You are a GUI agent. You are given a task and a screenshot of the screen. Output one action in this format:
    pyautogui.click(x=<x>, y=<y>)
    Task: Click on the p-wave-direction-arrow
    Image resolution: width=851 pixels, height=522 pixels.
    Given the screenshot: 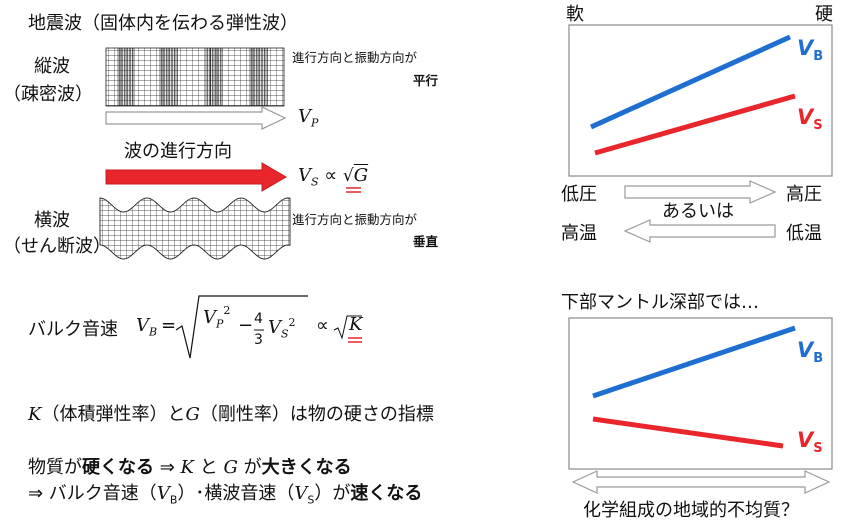 What is the action you would take?
    pyautogui.click(x=196, y=118)
    